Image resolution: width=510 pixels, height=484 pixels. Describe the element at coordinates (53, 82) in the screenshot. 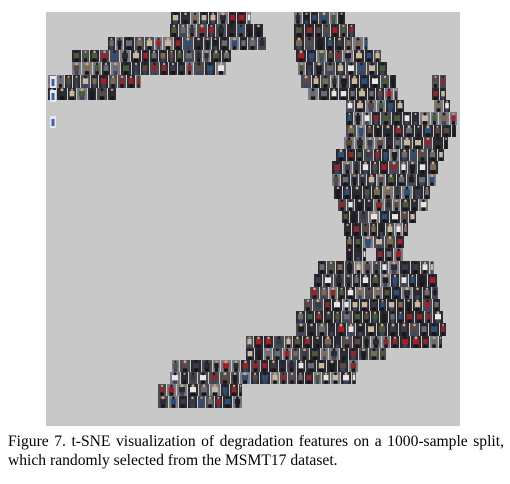

I see `person-thumbnail-figure` at that location.